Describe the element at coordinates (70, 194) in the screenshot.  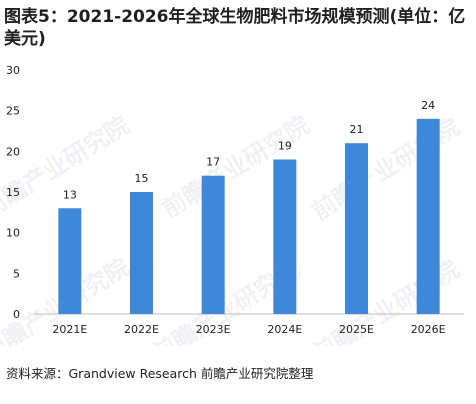
I see `data-label: 13` at that location.